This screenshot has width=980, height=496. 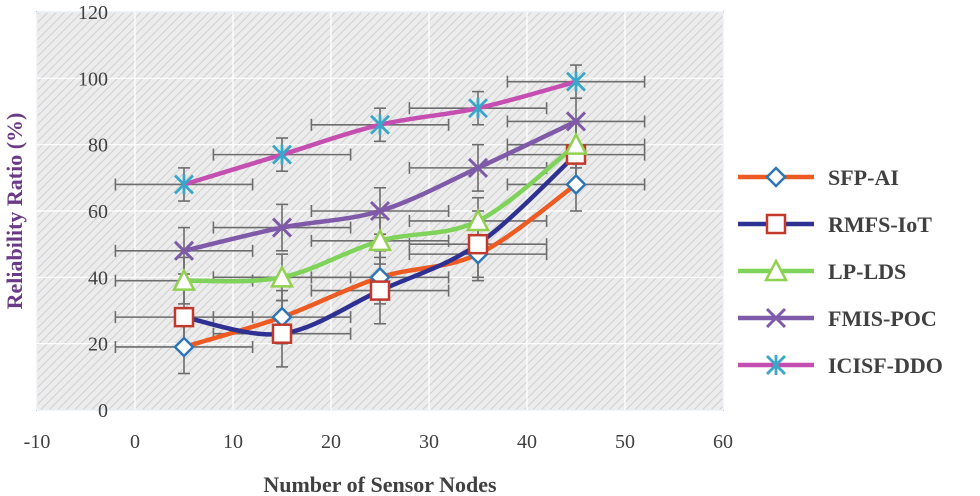 I want to click on x-tick-label: 60, so click(x=723, y=442).